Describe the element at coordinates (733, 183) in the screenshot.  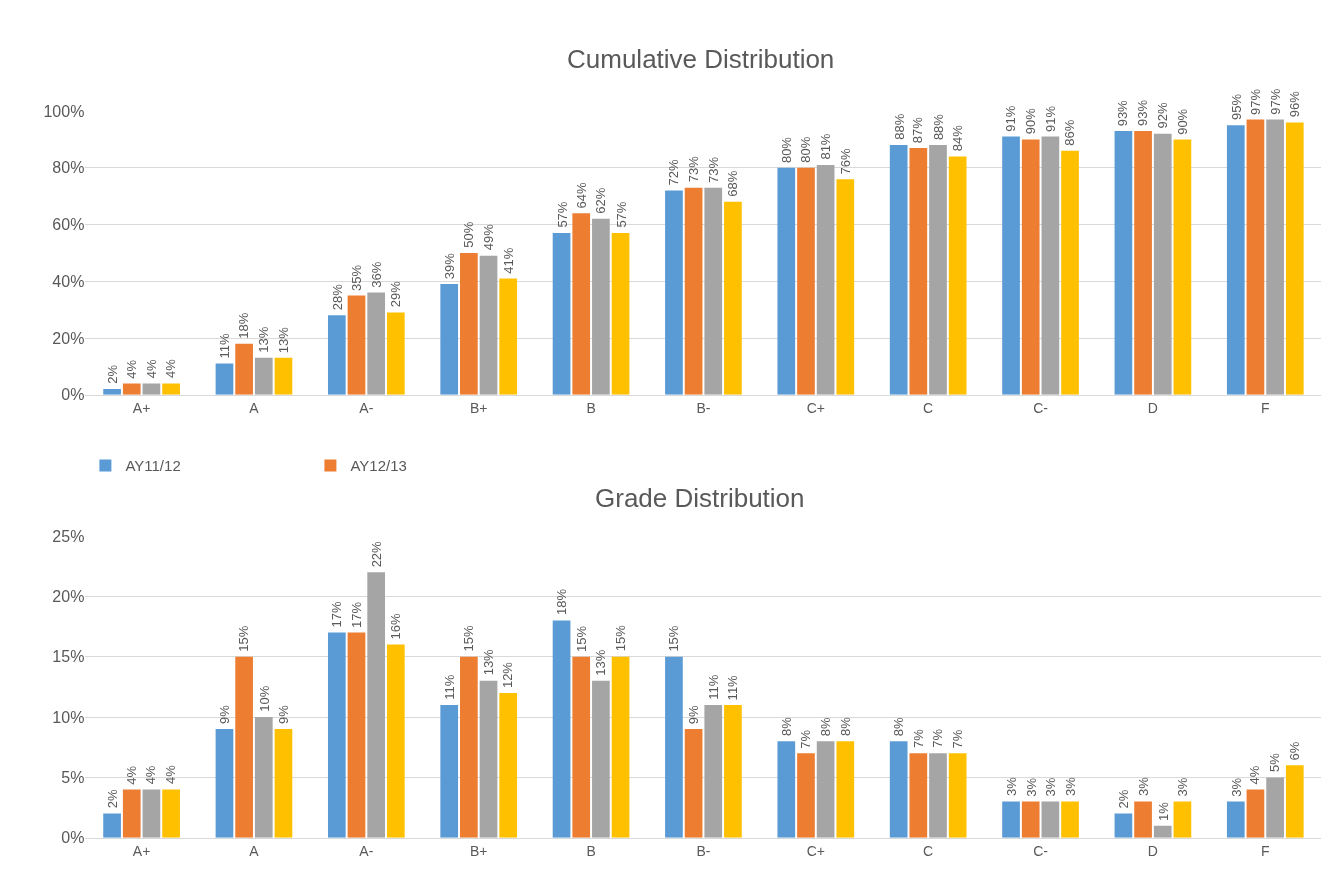
I see `data-label: 68%` at that location.